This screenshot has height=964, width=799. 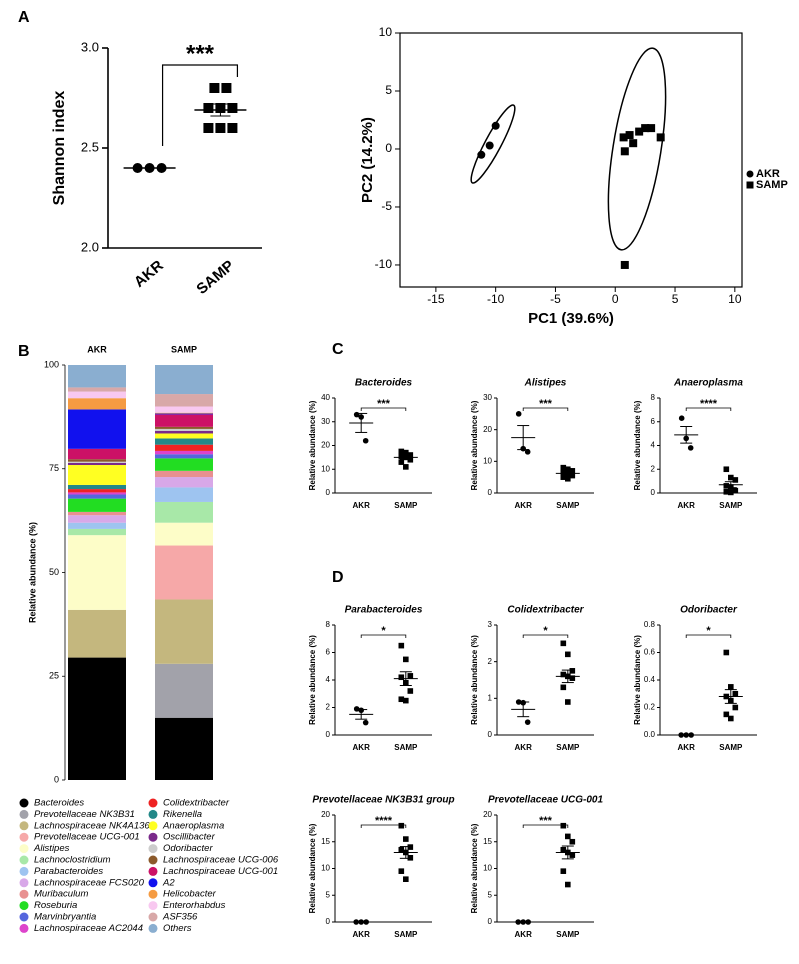 What do you see at coordinates (493, 144) in the screenshot?
I see `confidence-ellipse` at bounding box center [493, 144].